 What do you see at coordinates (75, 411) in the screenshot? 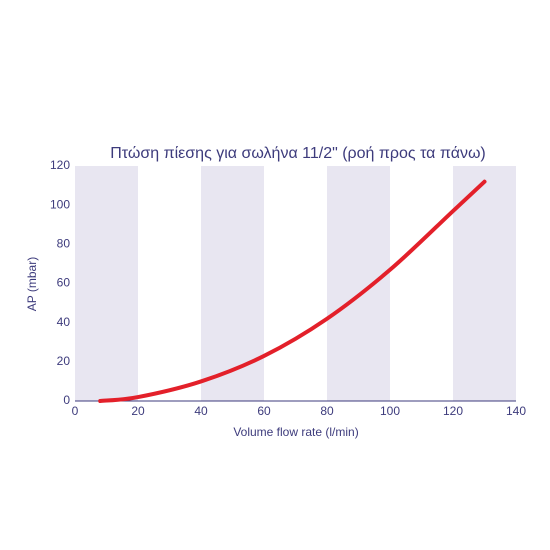
I see `x-tick-label: 0` at bounding box center [75, 411].